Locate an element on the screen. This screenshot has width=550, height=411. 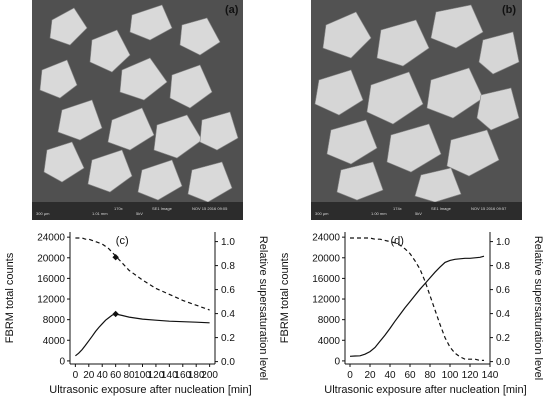
footer-kv-a: 5kV is located at coordinates (139, 213).